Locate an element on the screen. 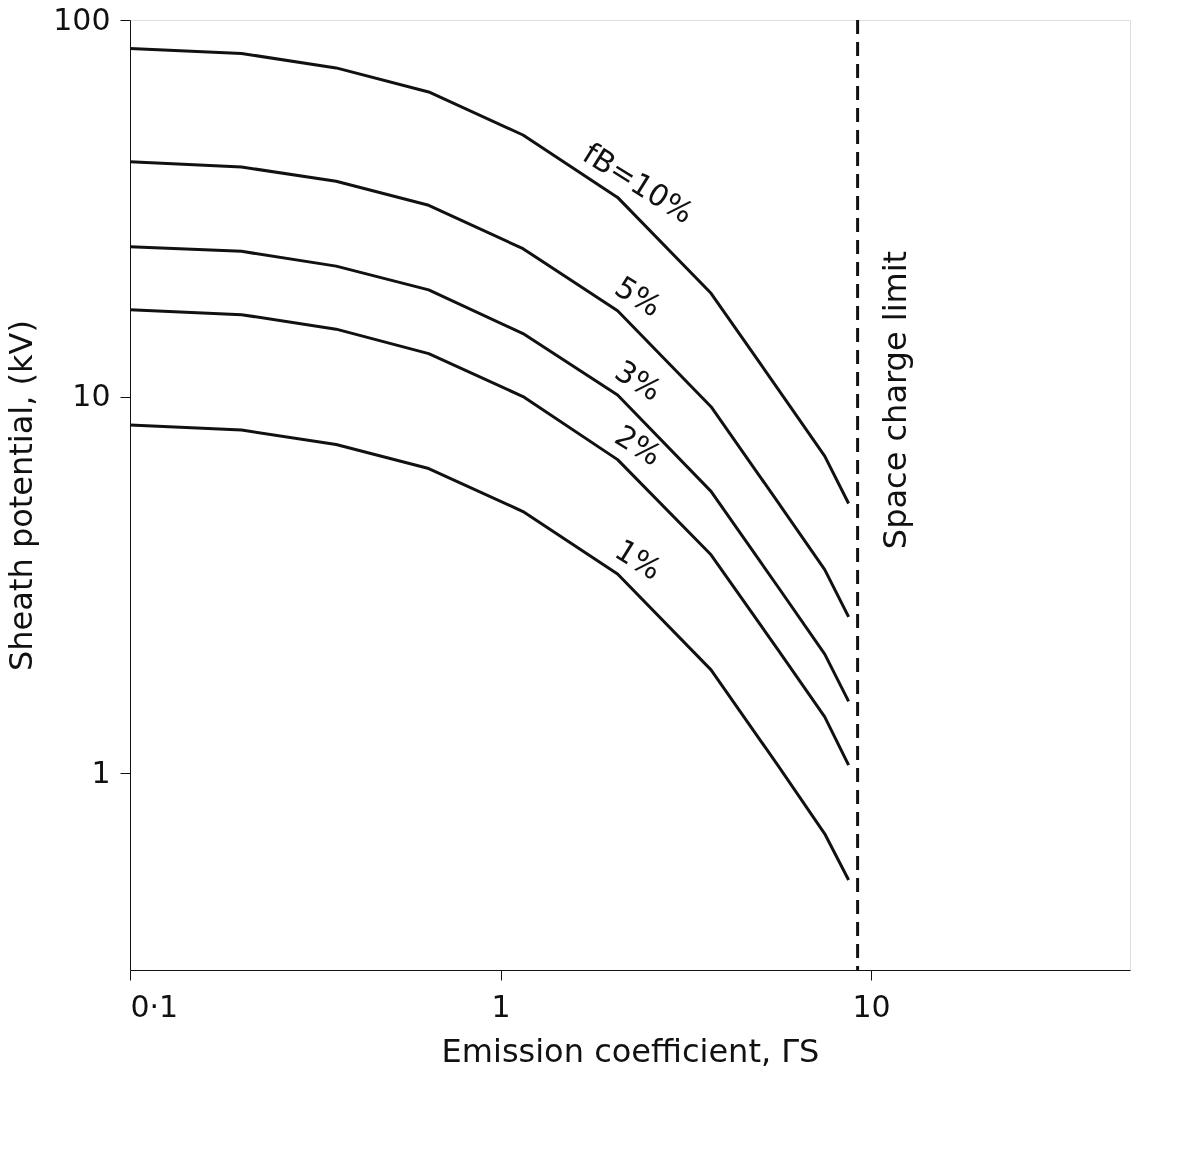 The width and height of the screenshot is (1193, 1169). x-tick-label: 10 is located at coordinates (871, 1006).